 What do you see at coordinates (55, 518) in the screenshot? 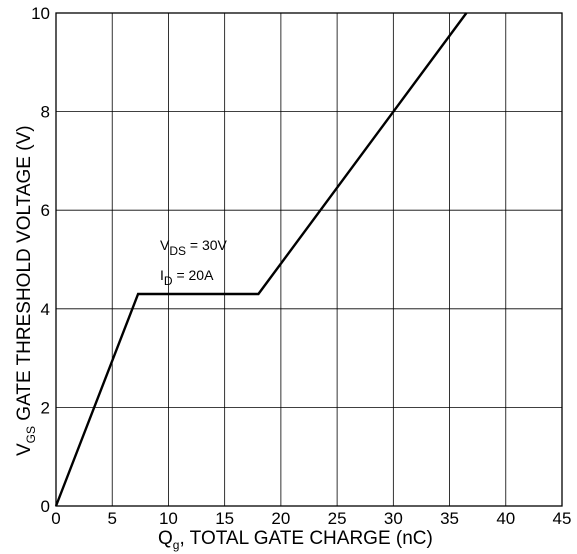
I see `x-tick-label: 0` at bounding box center [55, 518].